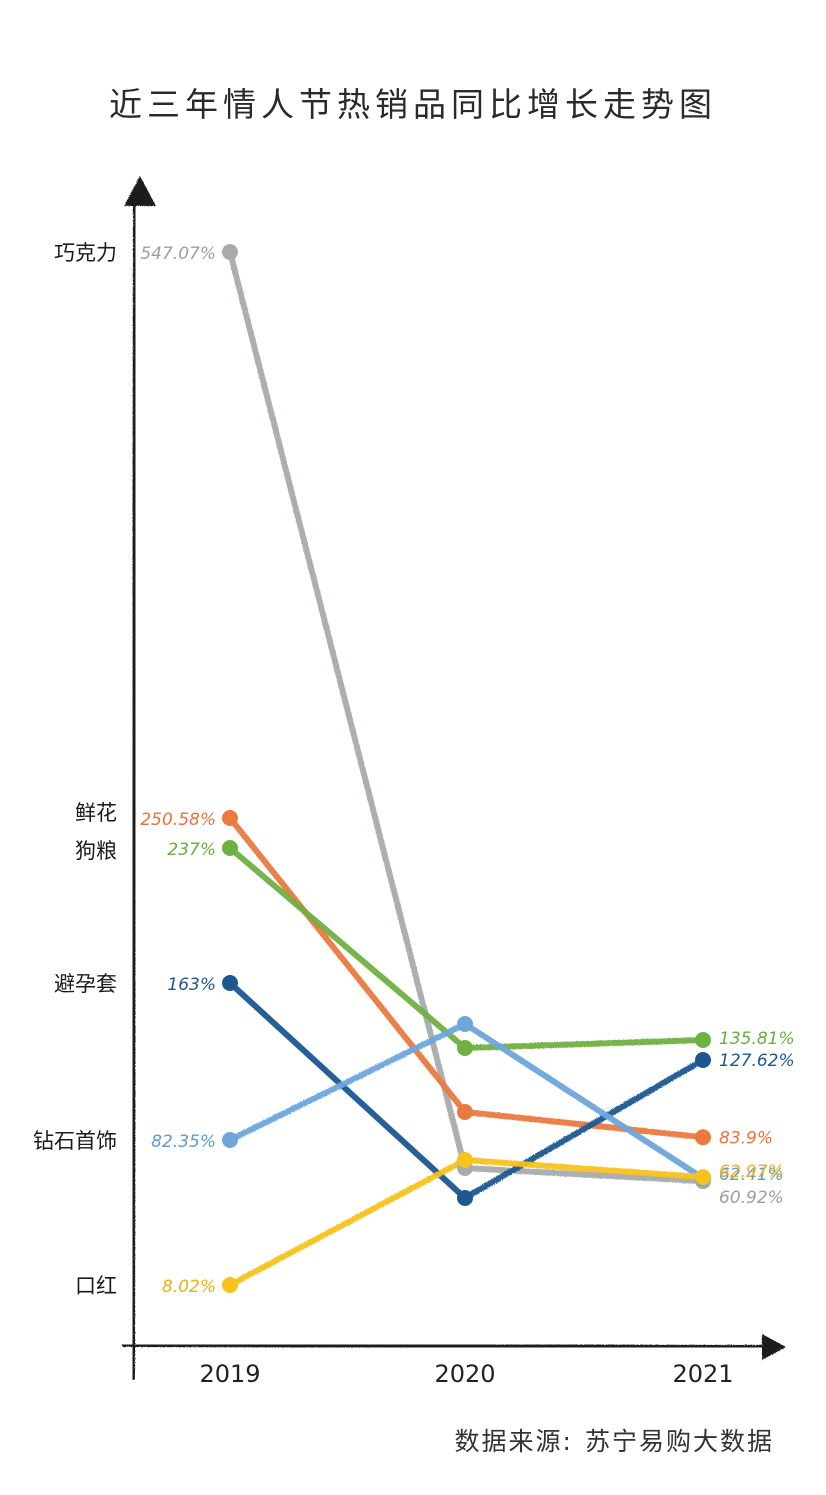 Image resolution: width=826 pixels, height=1495 pixels. Describe the element at coordinates (466, 978) in the screenshot. I see `series-line` at that location.